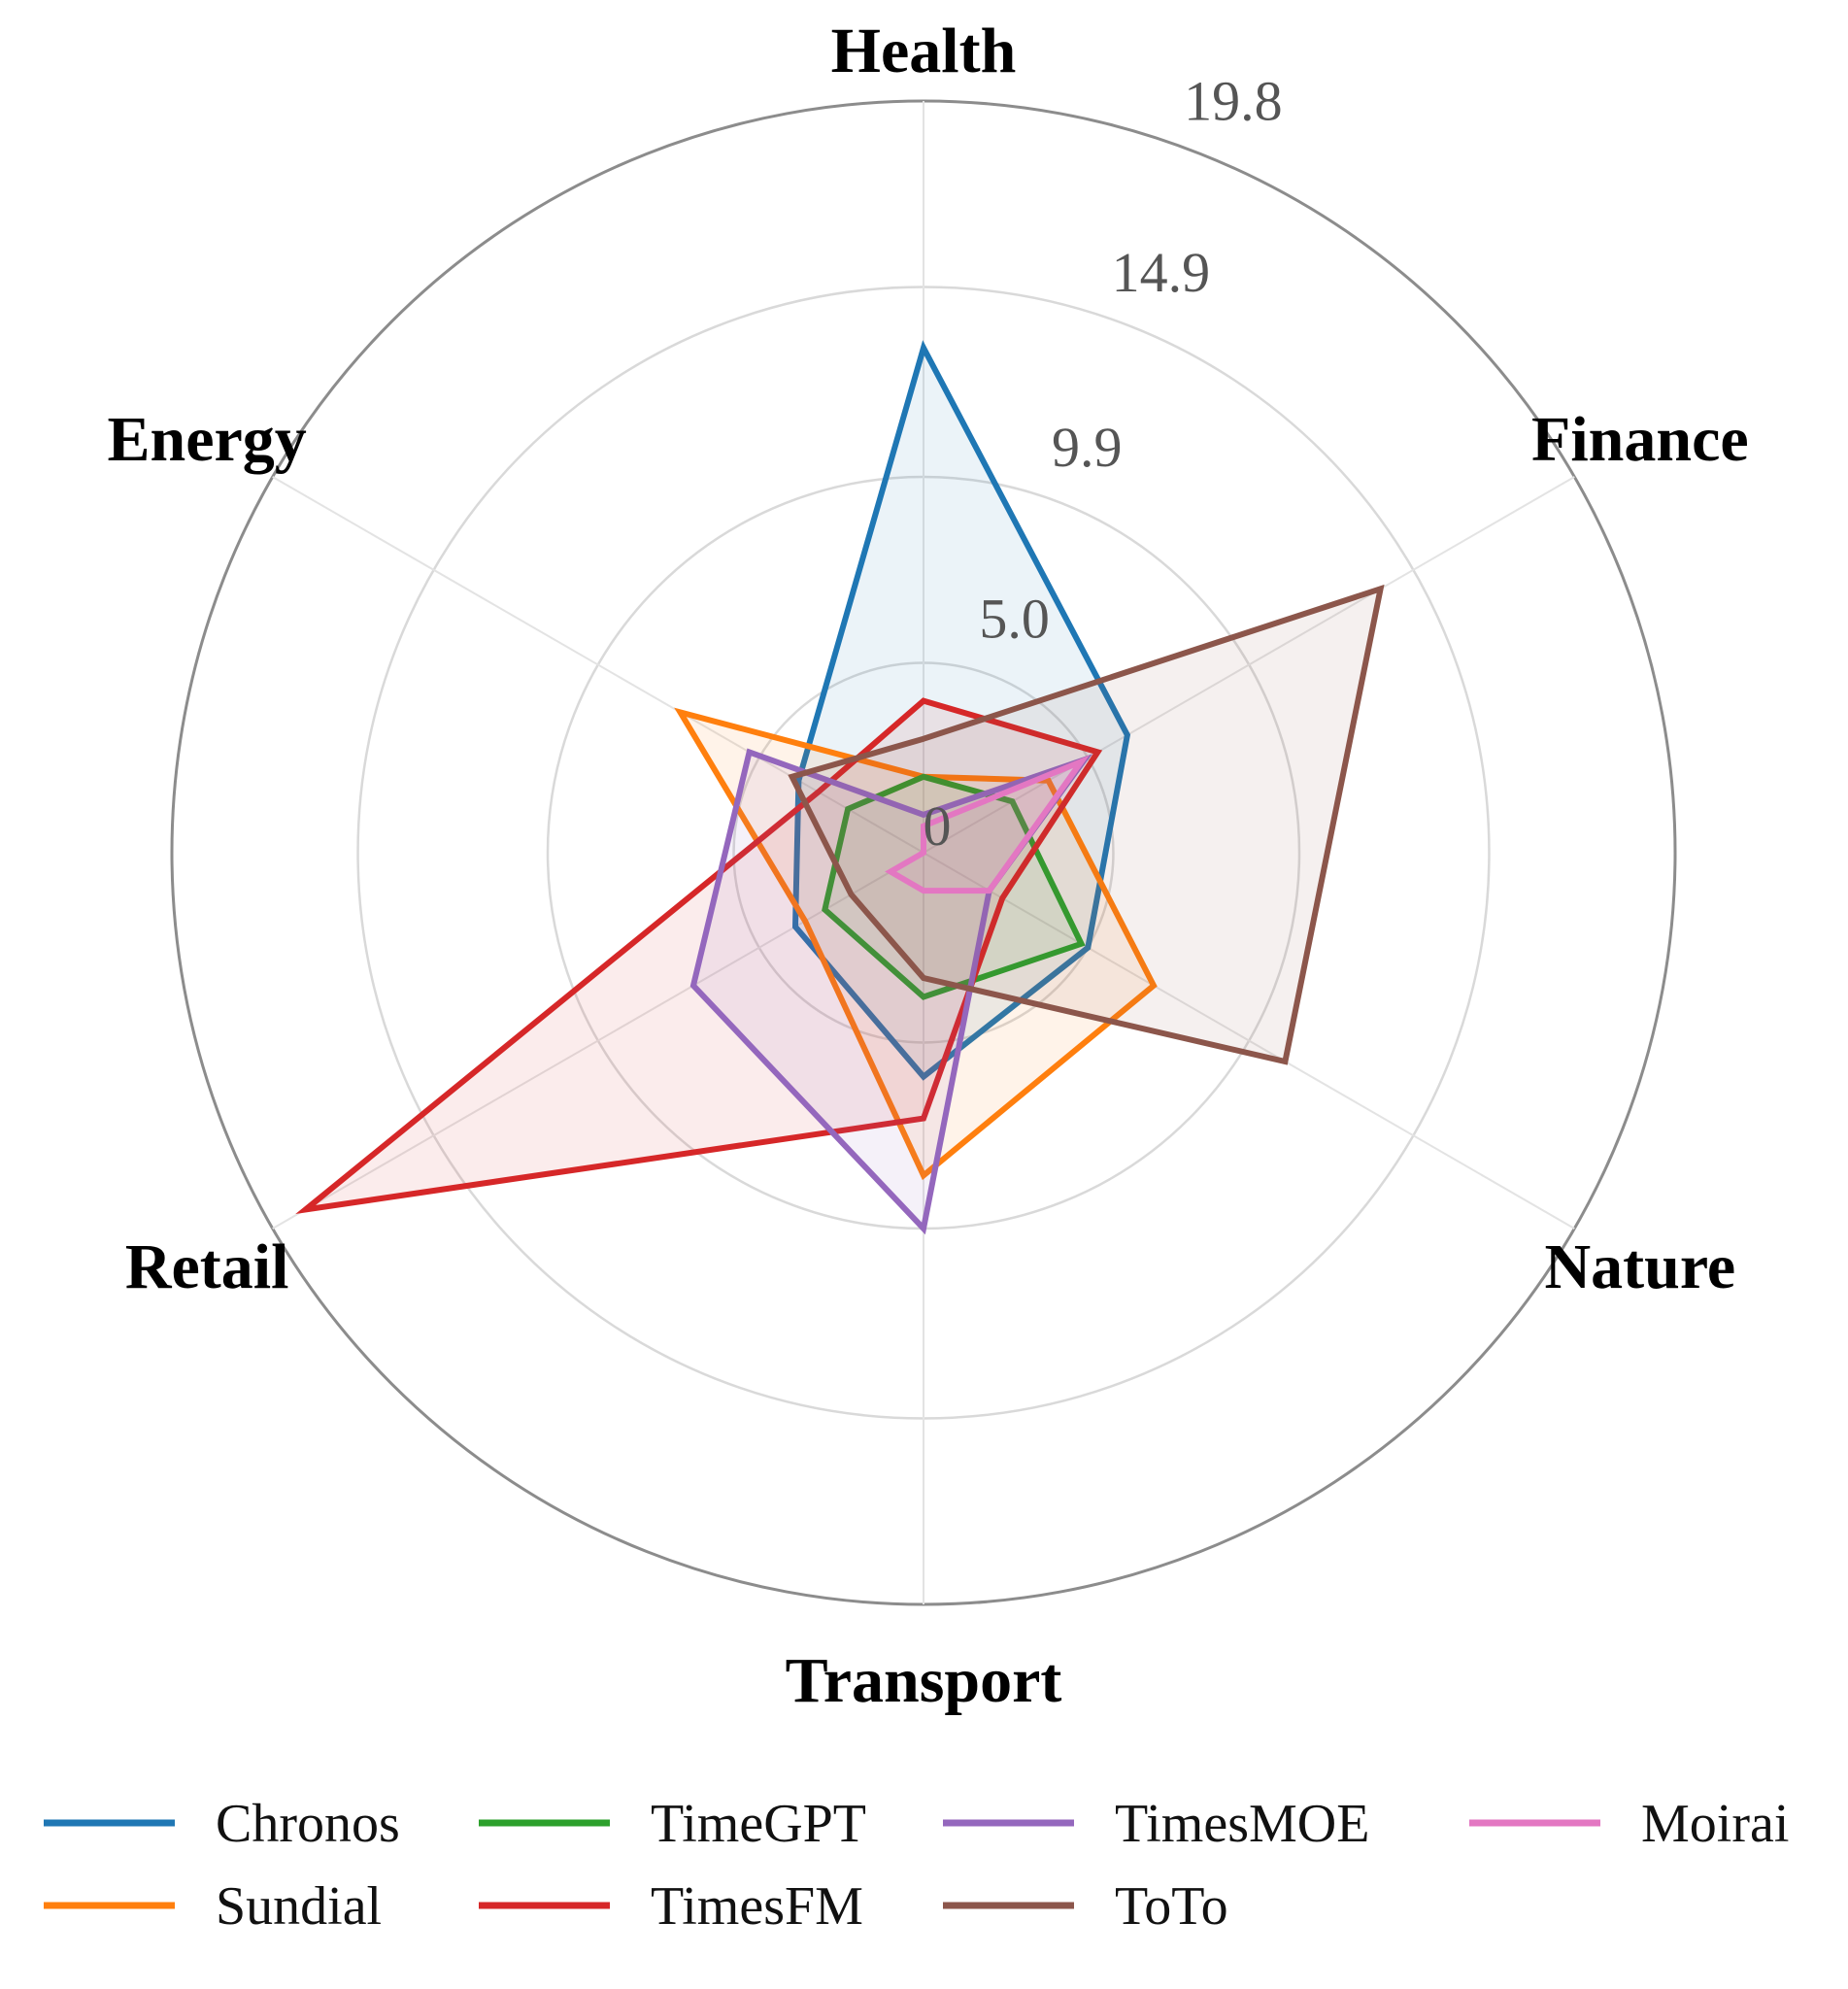 The height and width of the screenshot is (1989, 1848). What do you see at coordinates (1639, 1266) in the screenshot?
I see `axis-label-nature: Nature` at bounding box center [1639, 1266].